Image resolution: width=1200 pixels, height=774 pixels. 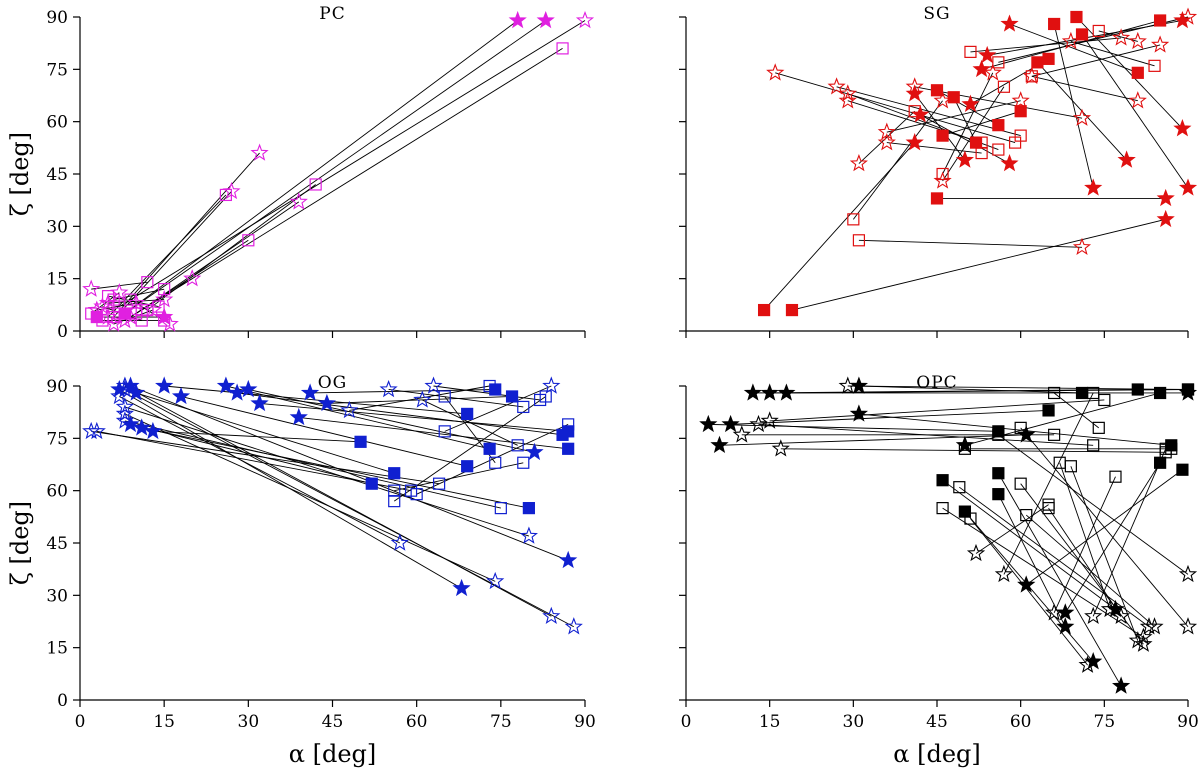 I want to click on y-tick-label: 90, so click(x=57, y=18).